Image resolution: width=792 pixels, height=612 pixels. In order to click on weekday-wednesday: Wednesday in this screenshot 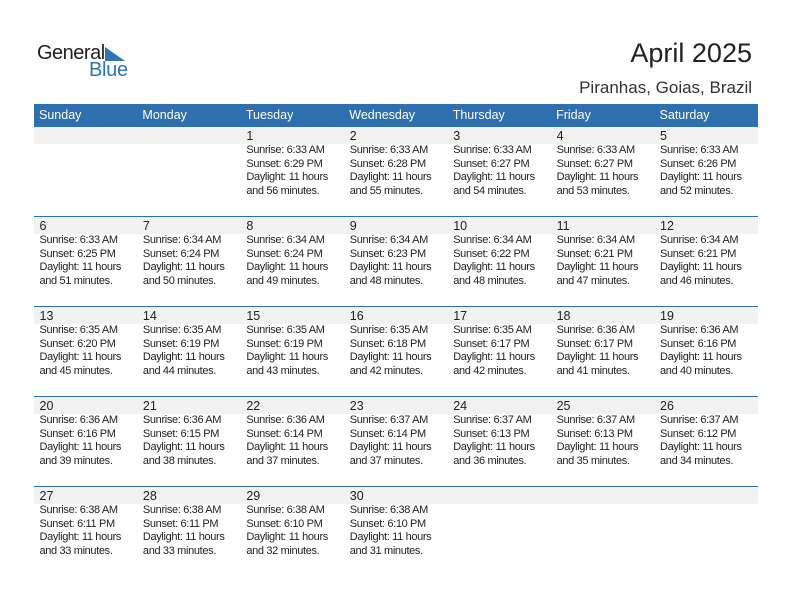, I will do `click(382, 115)`.